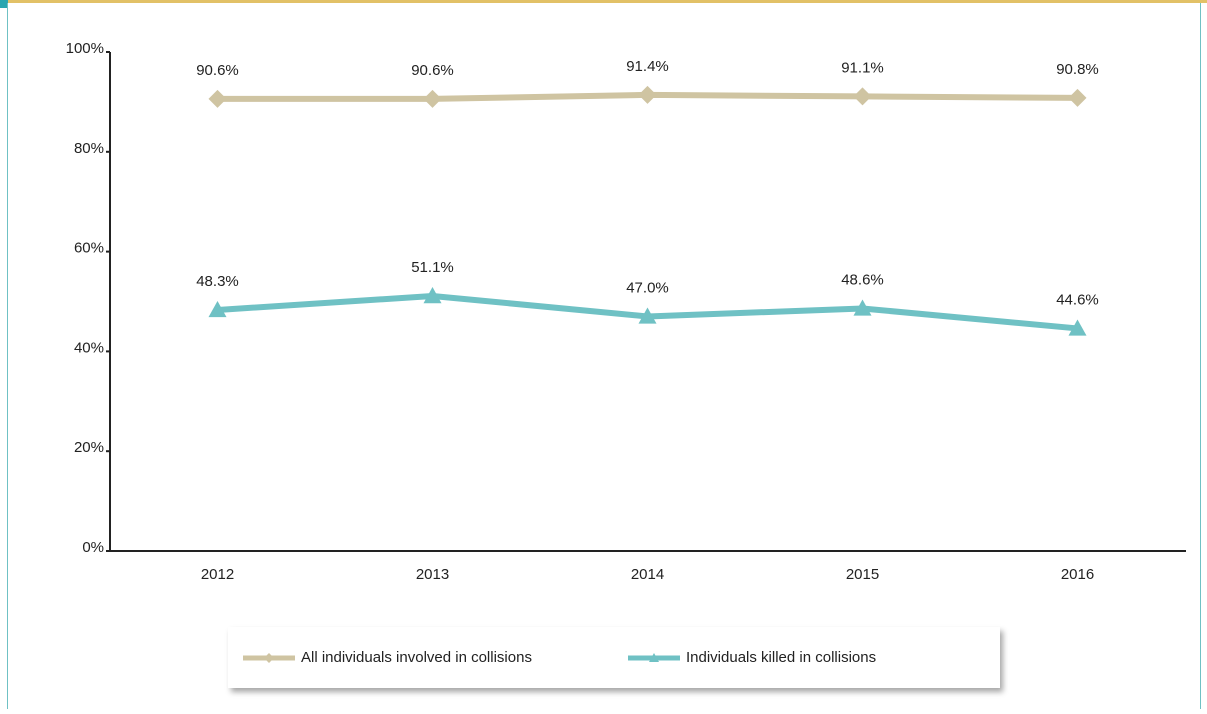 The image size is (1207, 714). I want to click on data-label: 48.6%, so click(862, 279).